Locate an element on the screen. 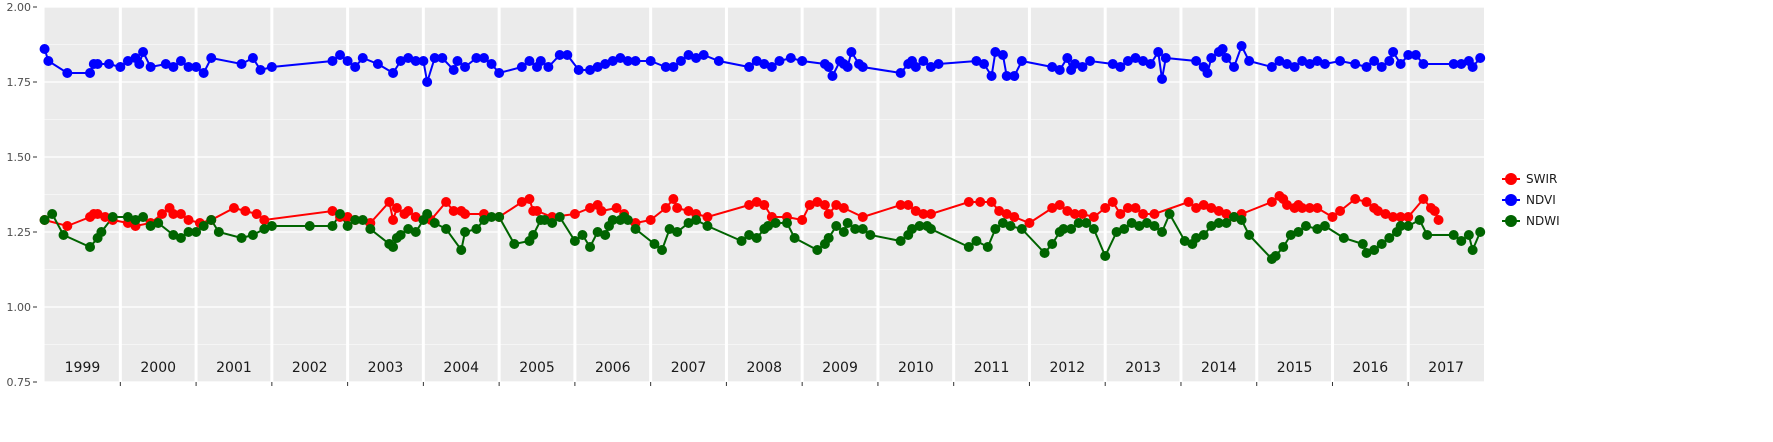 The height and width of the screenshot is (442, 1773). facet-year-label: 2001 is located at coordinates (234, 368).